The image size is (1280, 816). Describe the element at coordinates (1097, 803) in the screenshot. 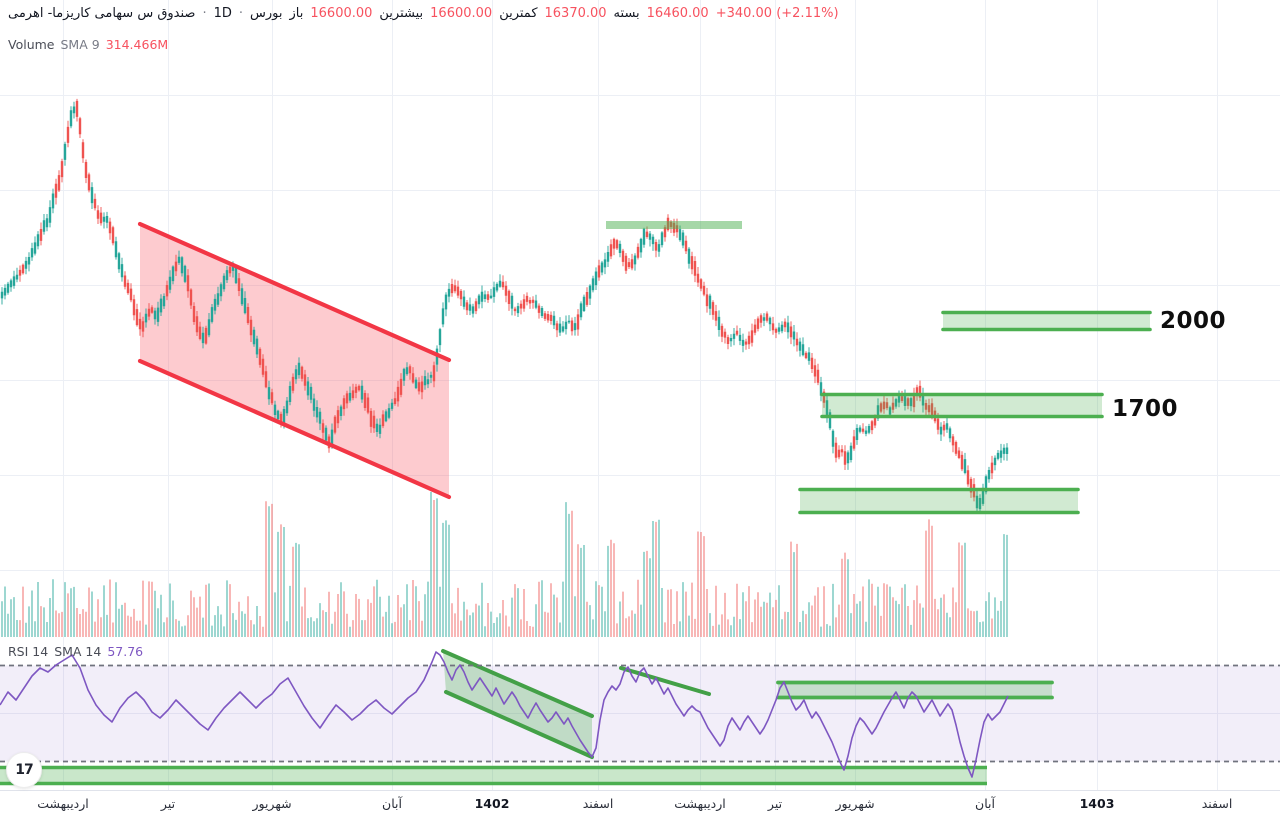

I see `time-axis-year-label: 1403` at that location.